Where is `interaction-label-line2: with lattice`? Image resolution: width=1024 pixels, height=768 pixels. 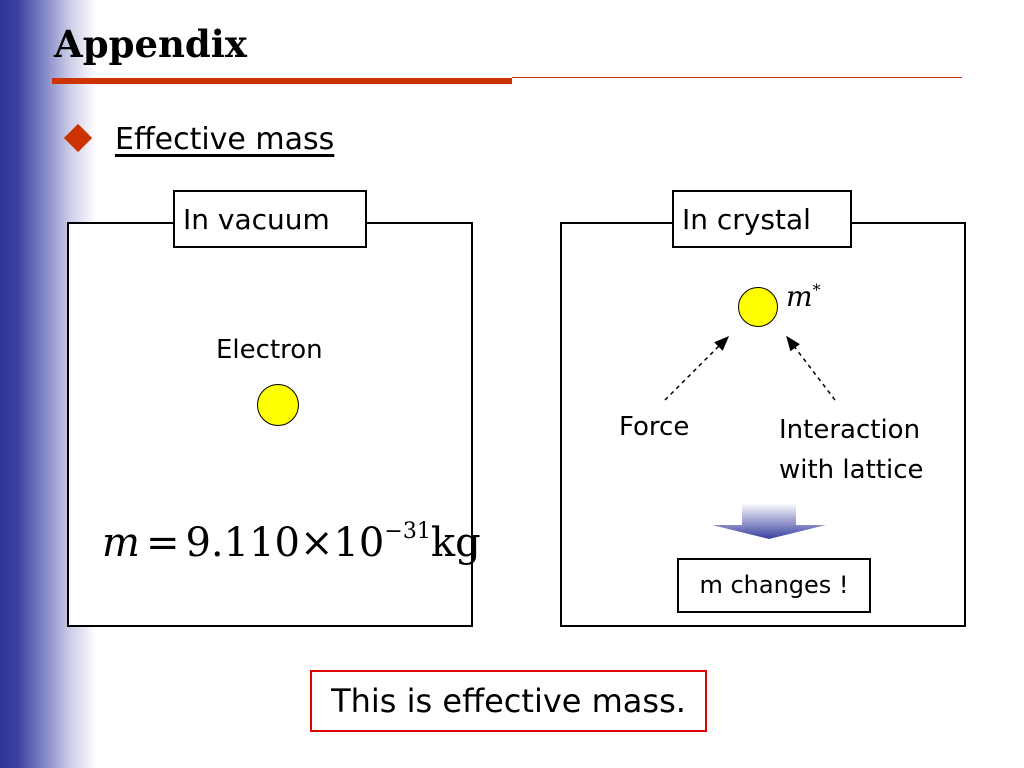
interaction-label-line2: with lattice is located at coordinates (851, 470).